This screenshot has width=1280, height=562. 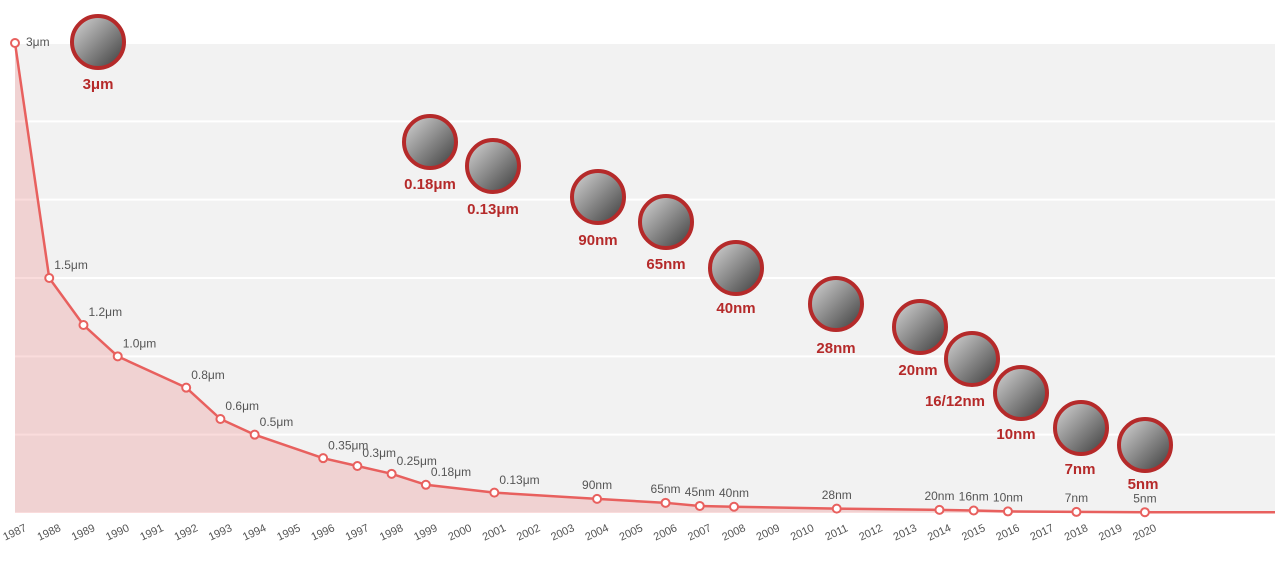 I want to click on point-label: 0.25μm, so click(x=417, y=461).